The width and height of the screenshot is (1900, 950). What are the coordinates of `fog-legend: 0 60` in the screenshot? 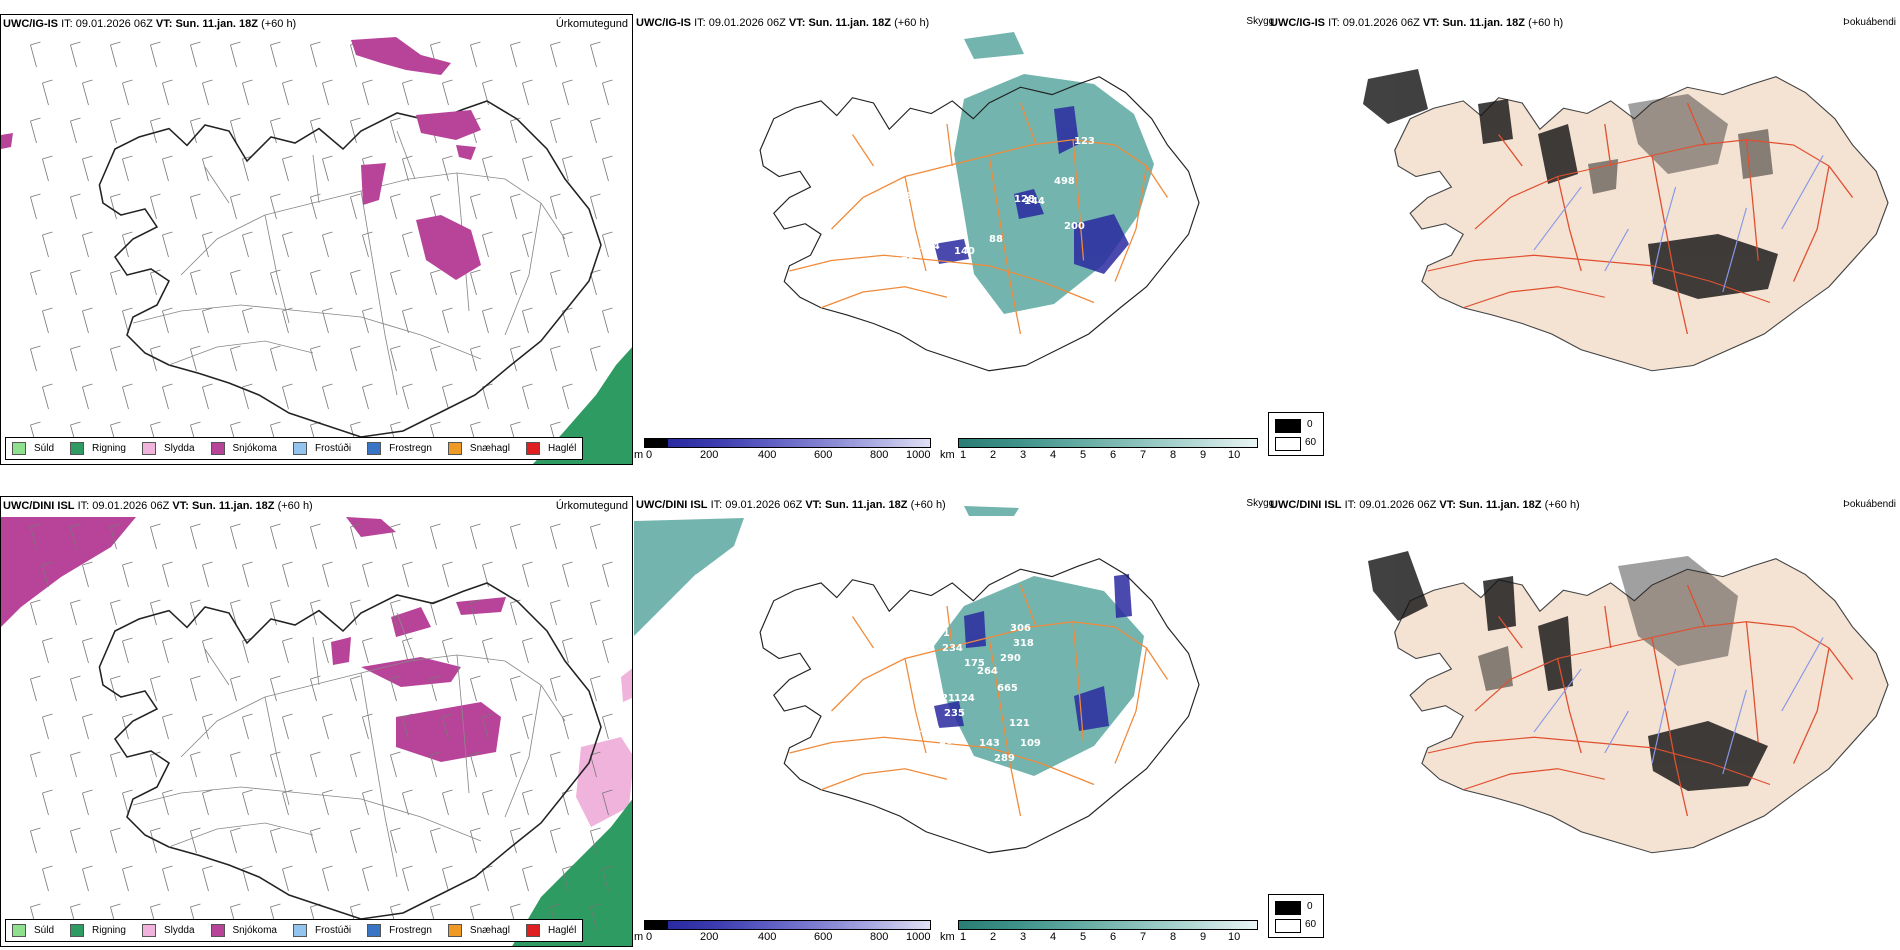 It's located at (1296, 916).